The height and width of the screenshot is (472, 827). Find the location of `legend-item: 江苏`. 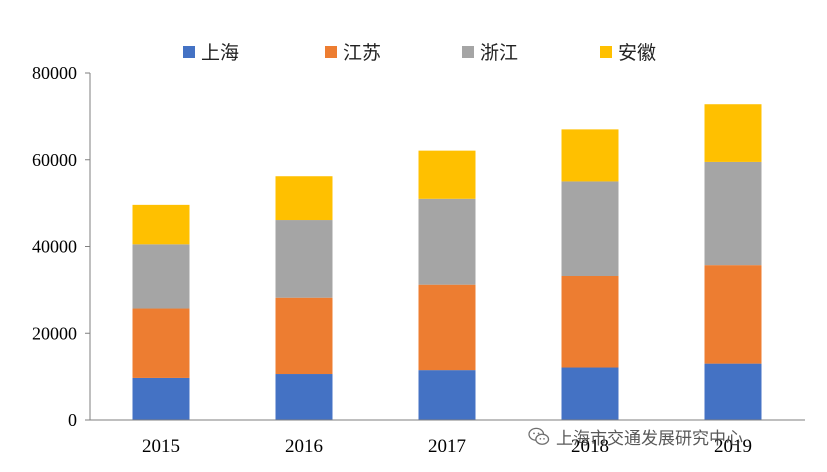

legend-item: 江苏 is located at coordinates (353, 51).